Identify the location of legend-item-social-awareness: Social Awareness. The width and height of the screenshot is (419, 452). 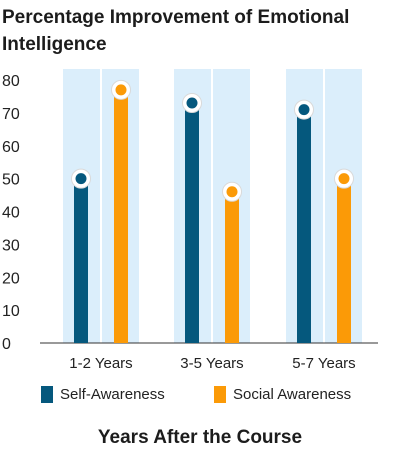
(282, 394).